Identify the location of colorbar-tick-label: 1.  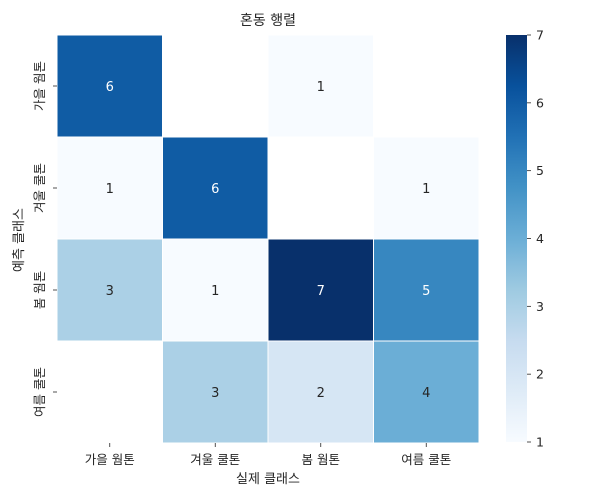
(540, 442).